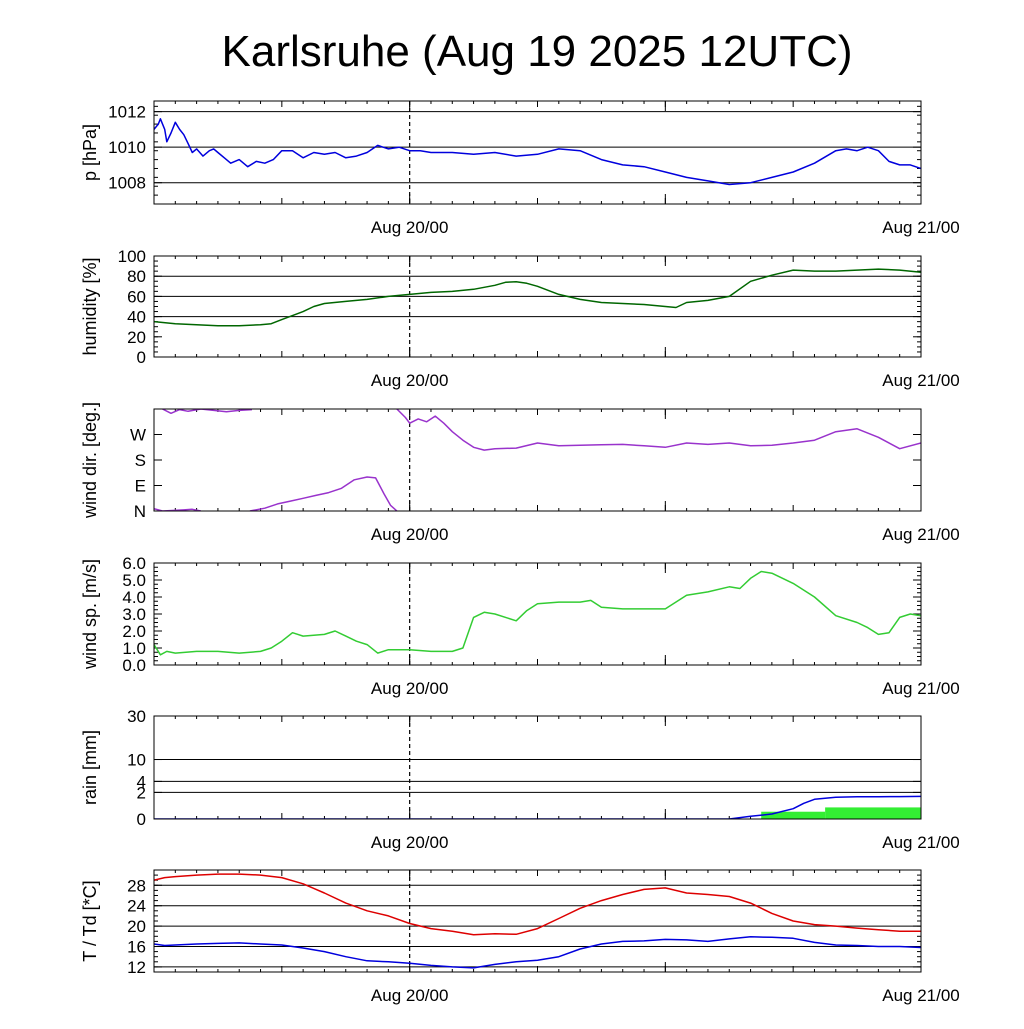  What do you see at coordinates (127, 183) in the screenshot?
I see `pressure-y-tick-label: 1008` at bounding box center [127, 183].